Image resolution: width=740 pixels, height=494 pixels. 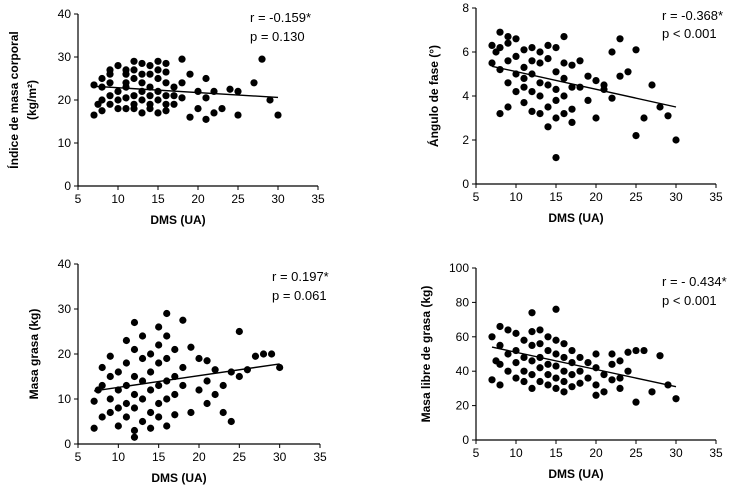 What do you see at coordinates (65, 143) in the screenshot?
I see `y-tick-label: 10` at bounding box center [65, 143].